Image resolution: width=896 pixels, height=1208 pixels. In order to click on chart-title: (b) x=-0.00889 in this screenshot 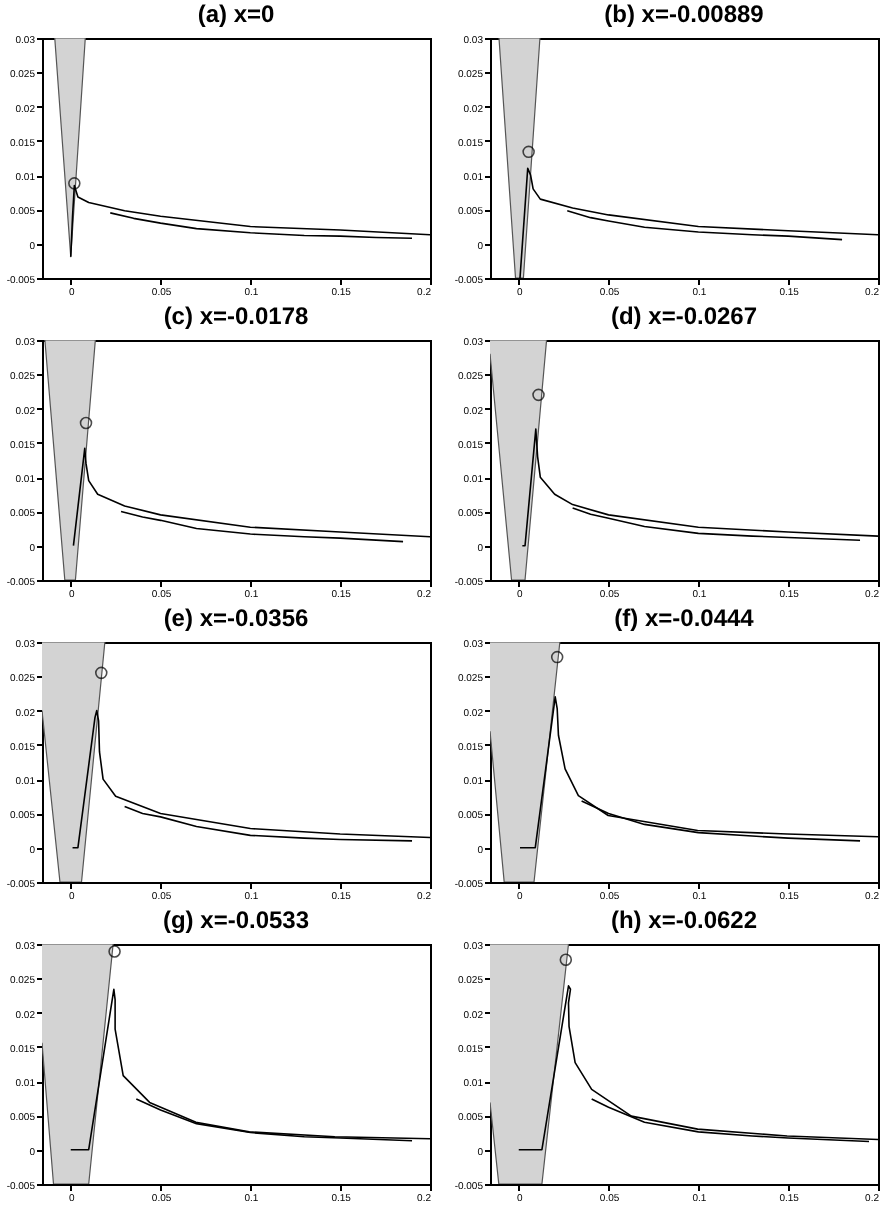, I will do `click(684, 14)`.